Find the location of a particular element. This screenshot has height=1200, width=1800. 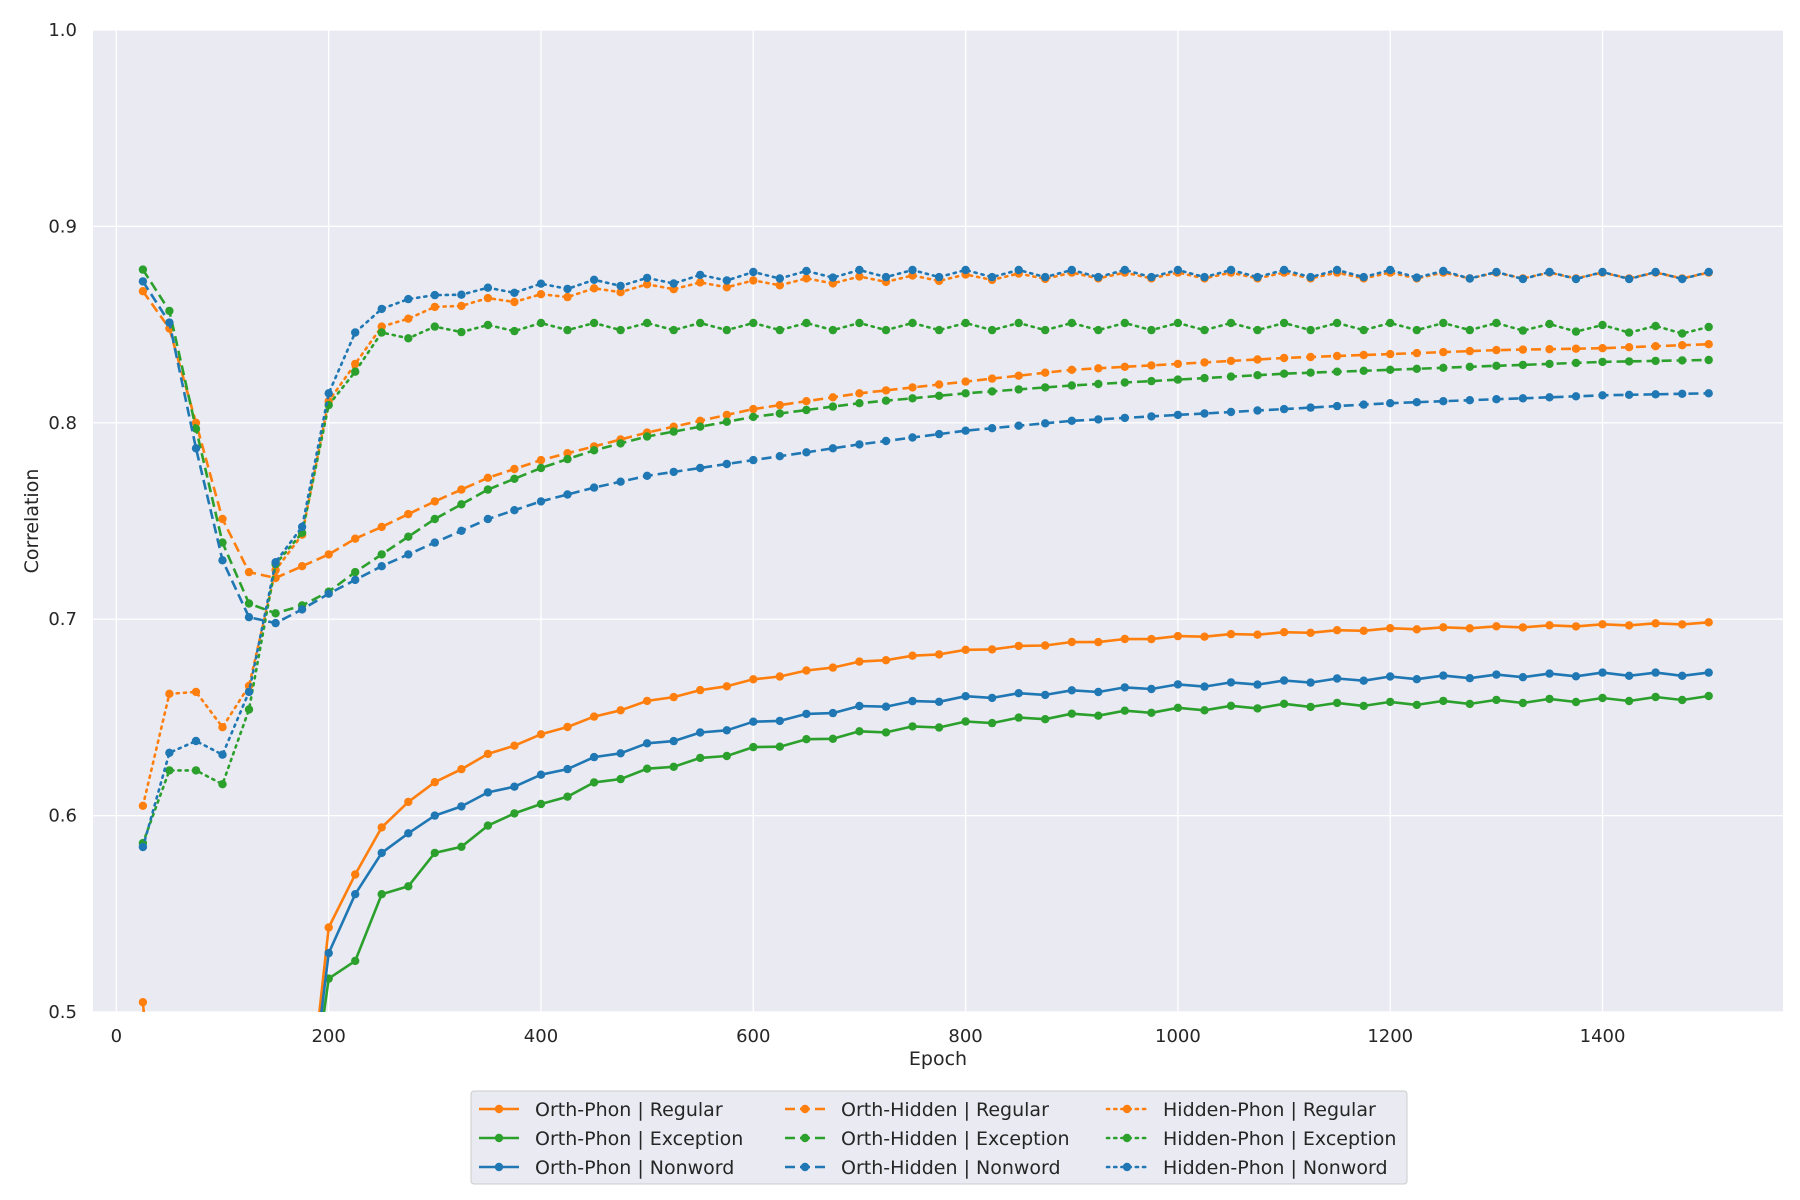

x-tick-label: 0 is located at coordinates (116, 1036).